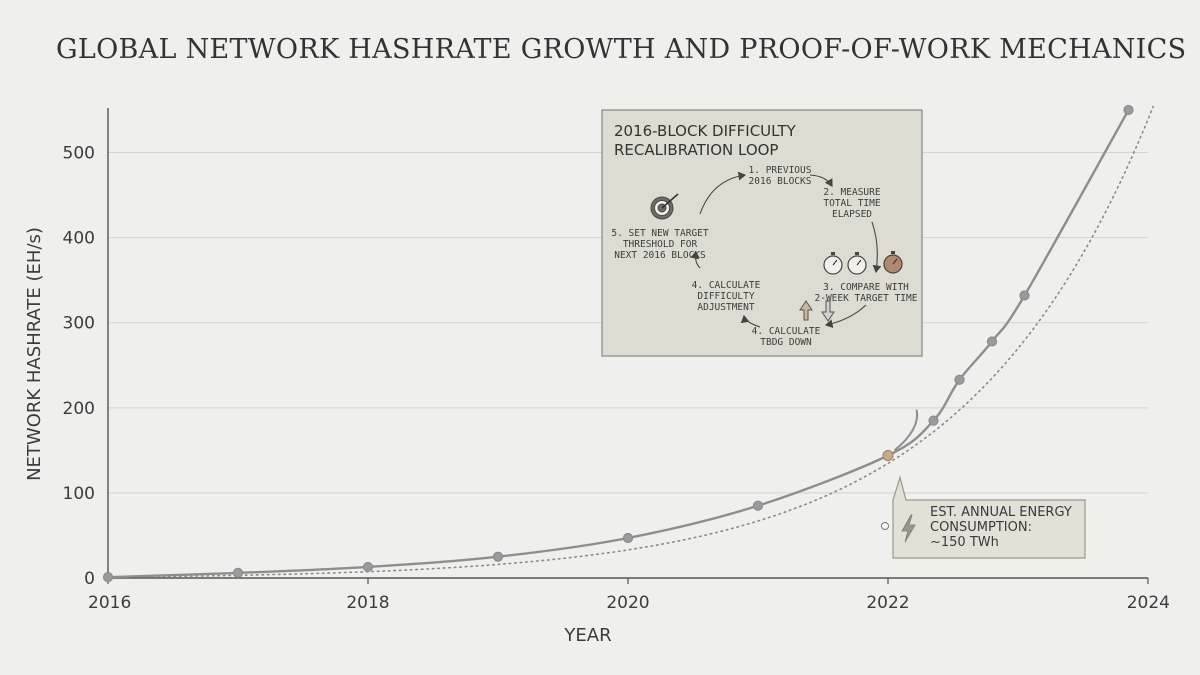 This screenshot has height=675, width=1200. What do you see at coordinates (981, 527) in the screenshot?
I see `callout-text-line: CONSUMPTION:` at bounding box center [981, 527].